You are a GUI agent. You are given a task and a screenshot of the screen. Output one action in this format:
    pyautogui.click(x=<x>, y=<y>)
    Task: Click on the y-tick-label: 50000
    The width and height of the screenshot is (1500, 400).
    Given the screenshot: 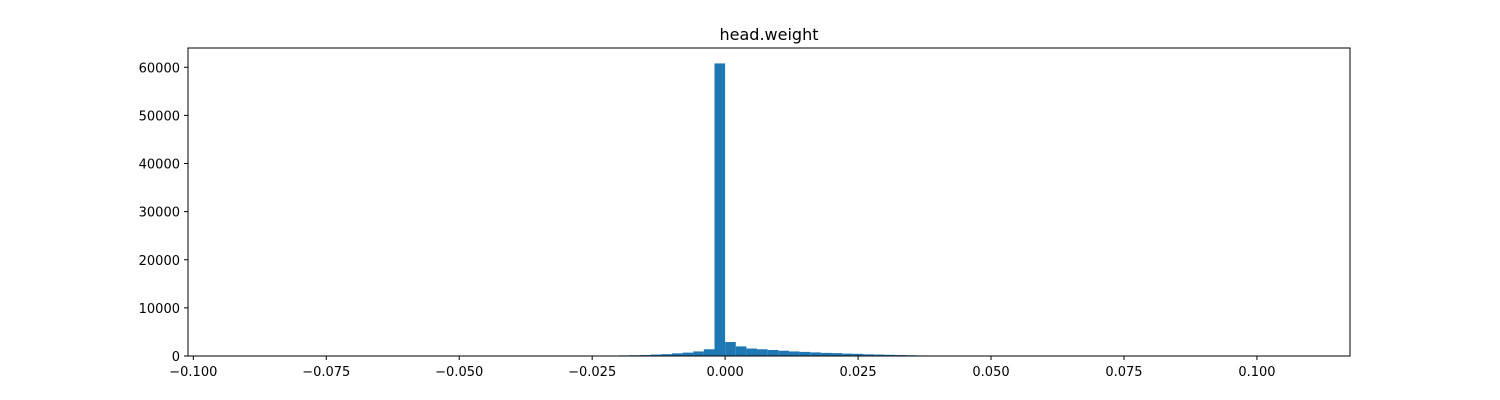 What is the action you would take?
    pyautogui.click(x=159, y=116)
    